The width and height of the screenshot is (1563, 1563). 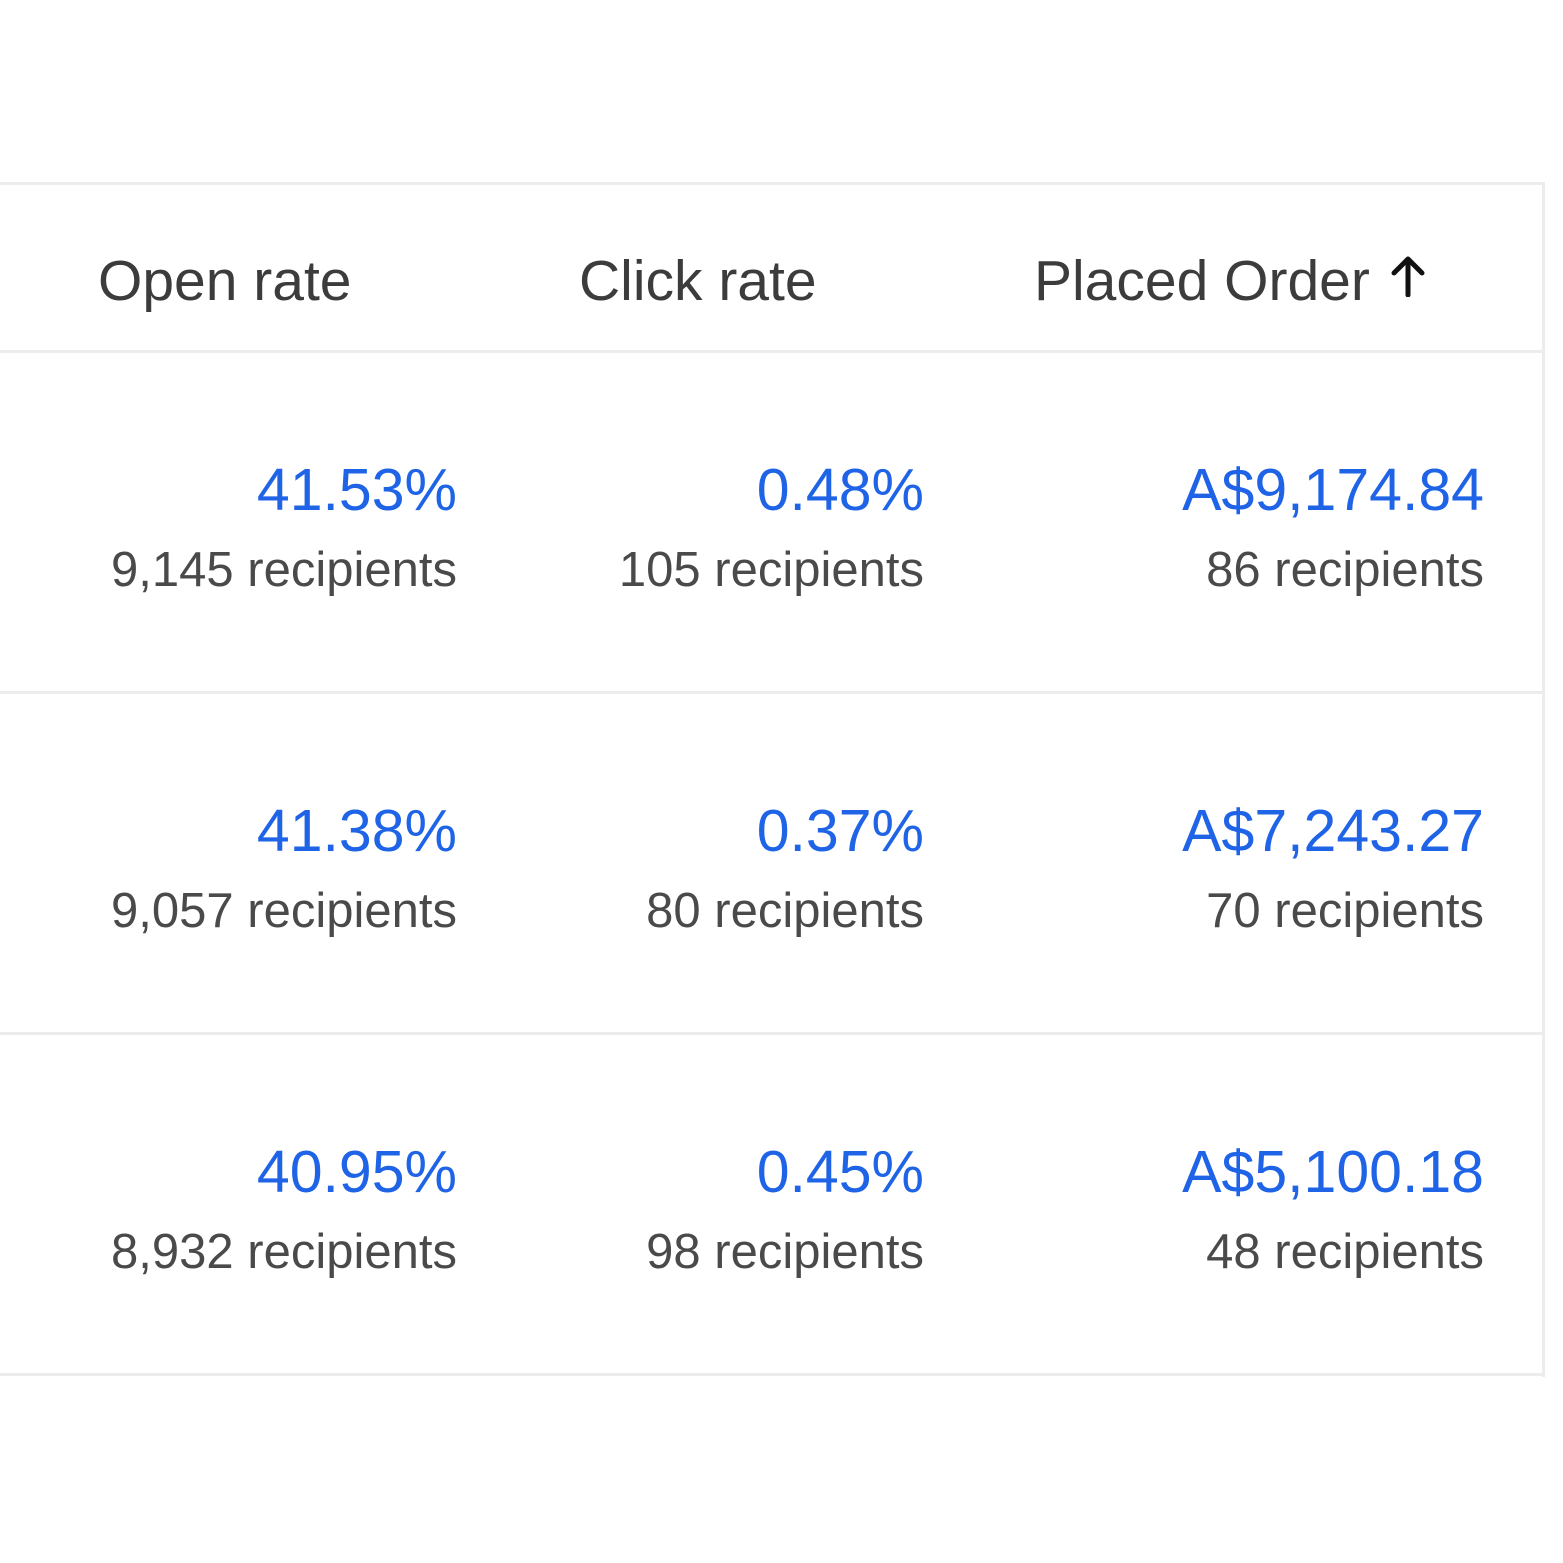 I want to click on click-rate-cell: 0.45% 98 recipients, so click(x=709, y=1204).